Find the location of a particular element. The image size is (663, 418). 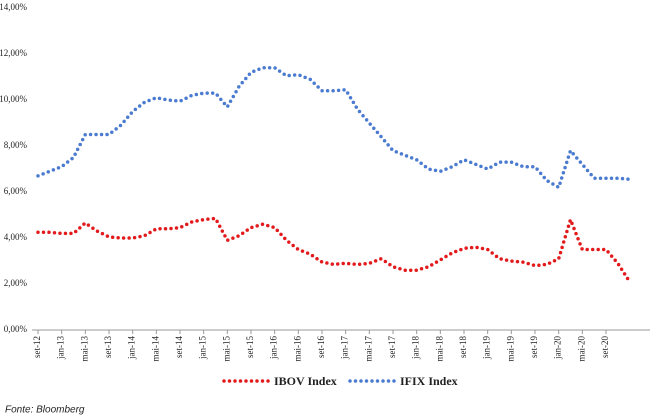

x-tick-label: jan-18 is located at coordinates (416, 348).